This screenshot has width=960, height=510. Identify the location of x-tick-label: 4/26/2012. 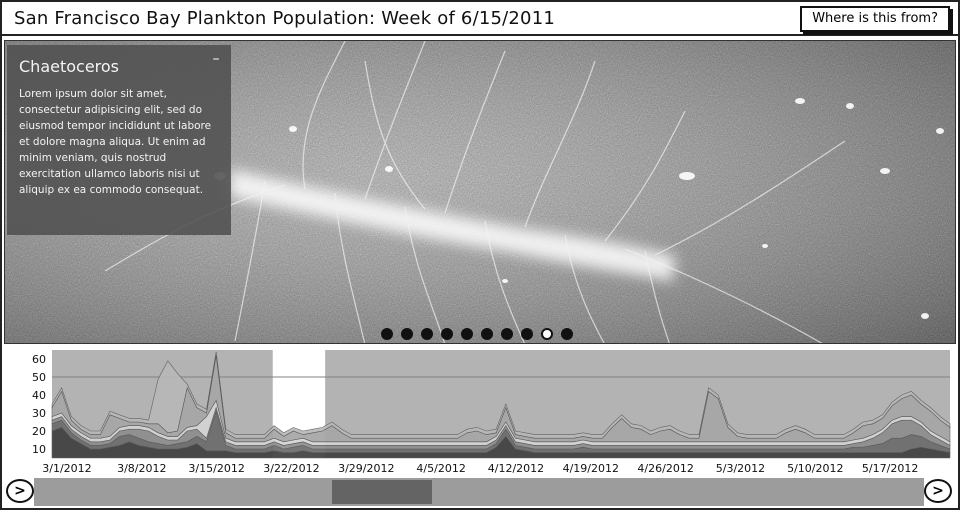
(665, 468).